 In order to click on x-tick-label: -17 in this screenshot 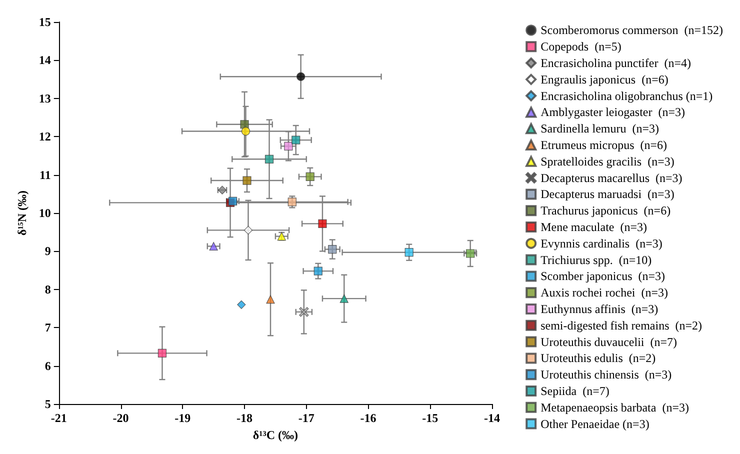, I will do `click(306, 418)`.